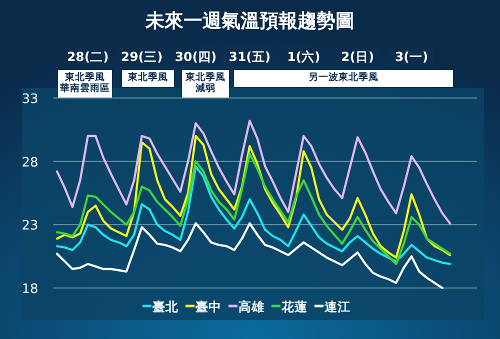 Image resolution: width=500 pixels, height=339 pixels. What do you see at coordinates (87, 56) in the screenshot?
I see `x-tick-label: 28(二)` at bounding box center [87, 56].